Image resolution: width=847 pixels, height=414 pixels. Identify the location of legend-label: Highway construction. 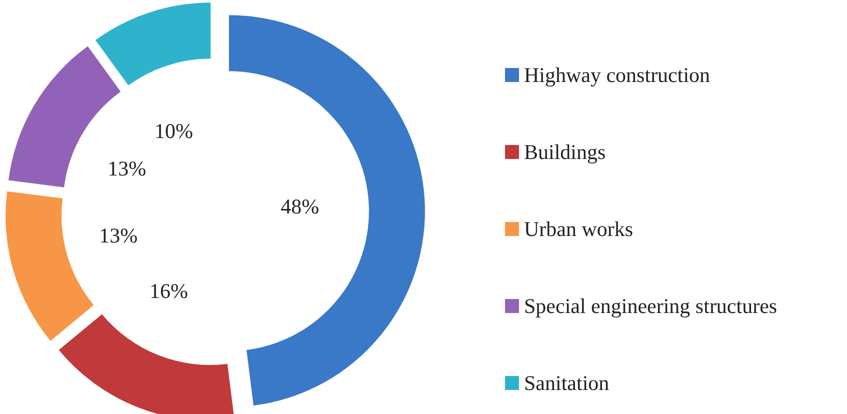
(617, 75).